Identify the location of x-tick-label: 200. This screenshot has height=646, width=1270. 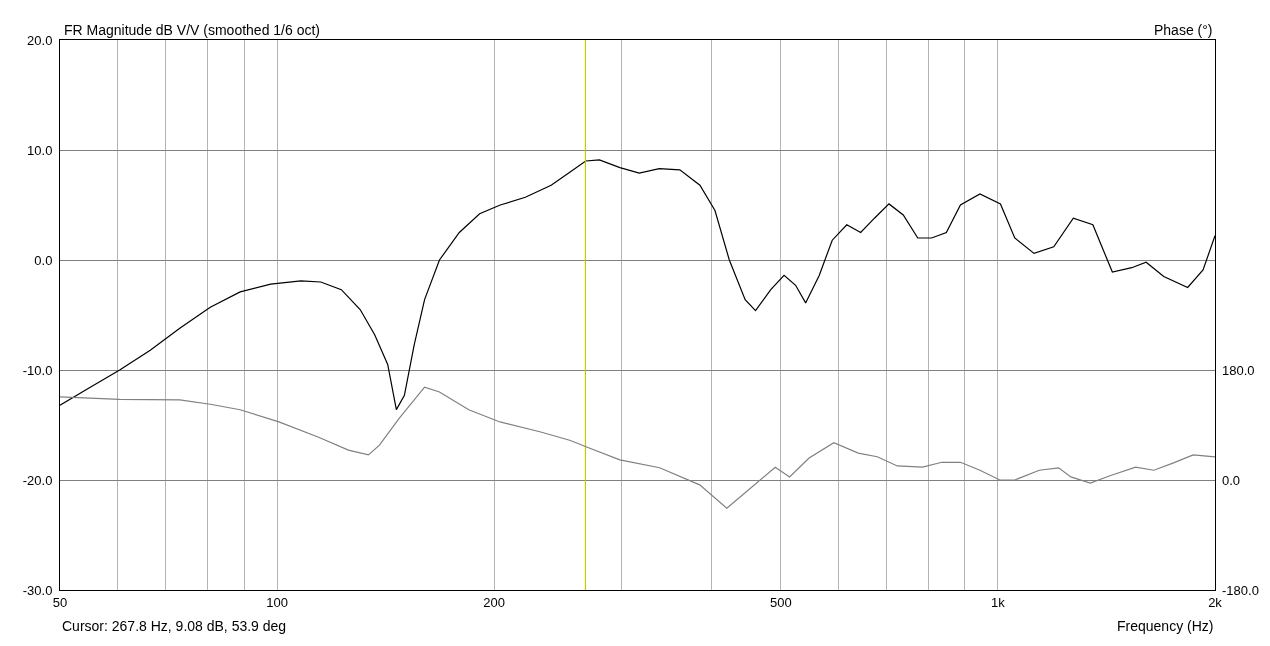
(494, 602).